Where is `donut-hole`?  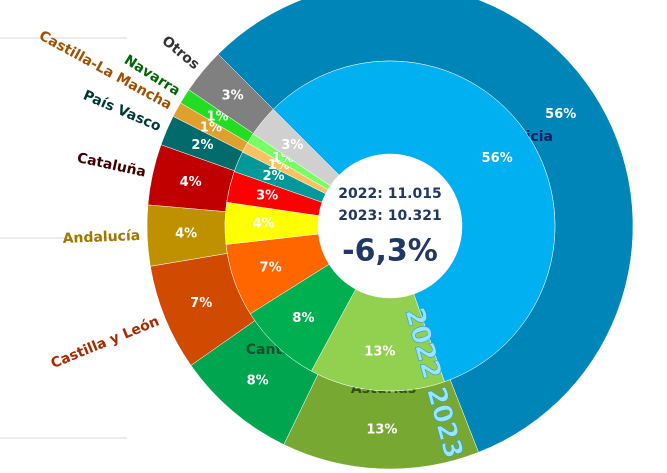 donut-hole is located at coordinates (390, 226).